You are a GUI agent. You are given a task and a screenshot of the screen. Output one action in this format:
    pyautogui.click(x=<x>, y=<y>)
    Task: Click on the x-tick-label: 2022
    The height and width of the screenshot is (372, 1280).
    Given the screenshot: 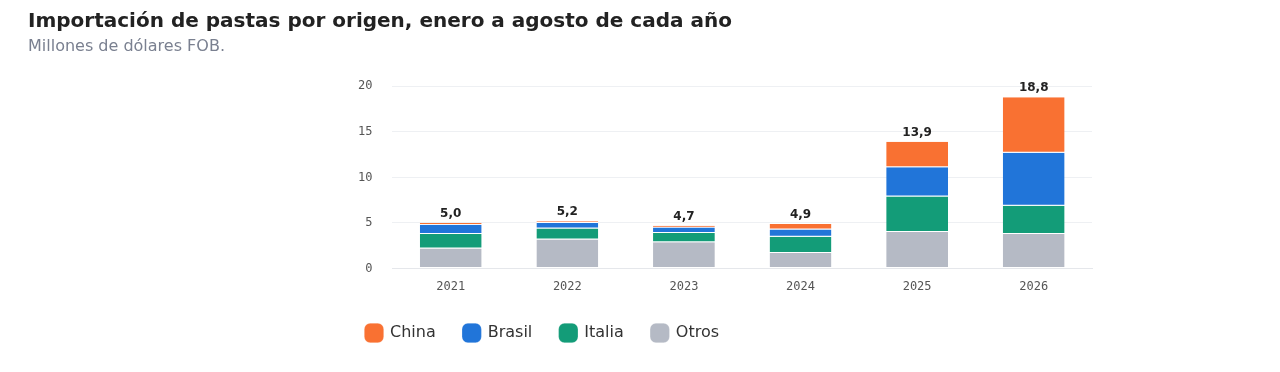 What is the action you would take?
    pyautogui.click(x=567, y=285)
    